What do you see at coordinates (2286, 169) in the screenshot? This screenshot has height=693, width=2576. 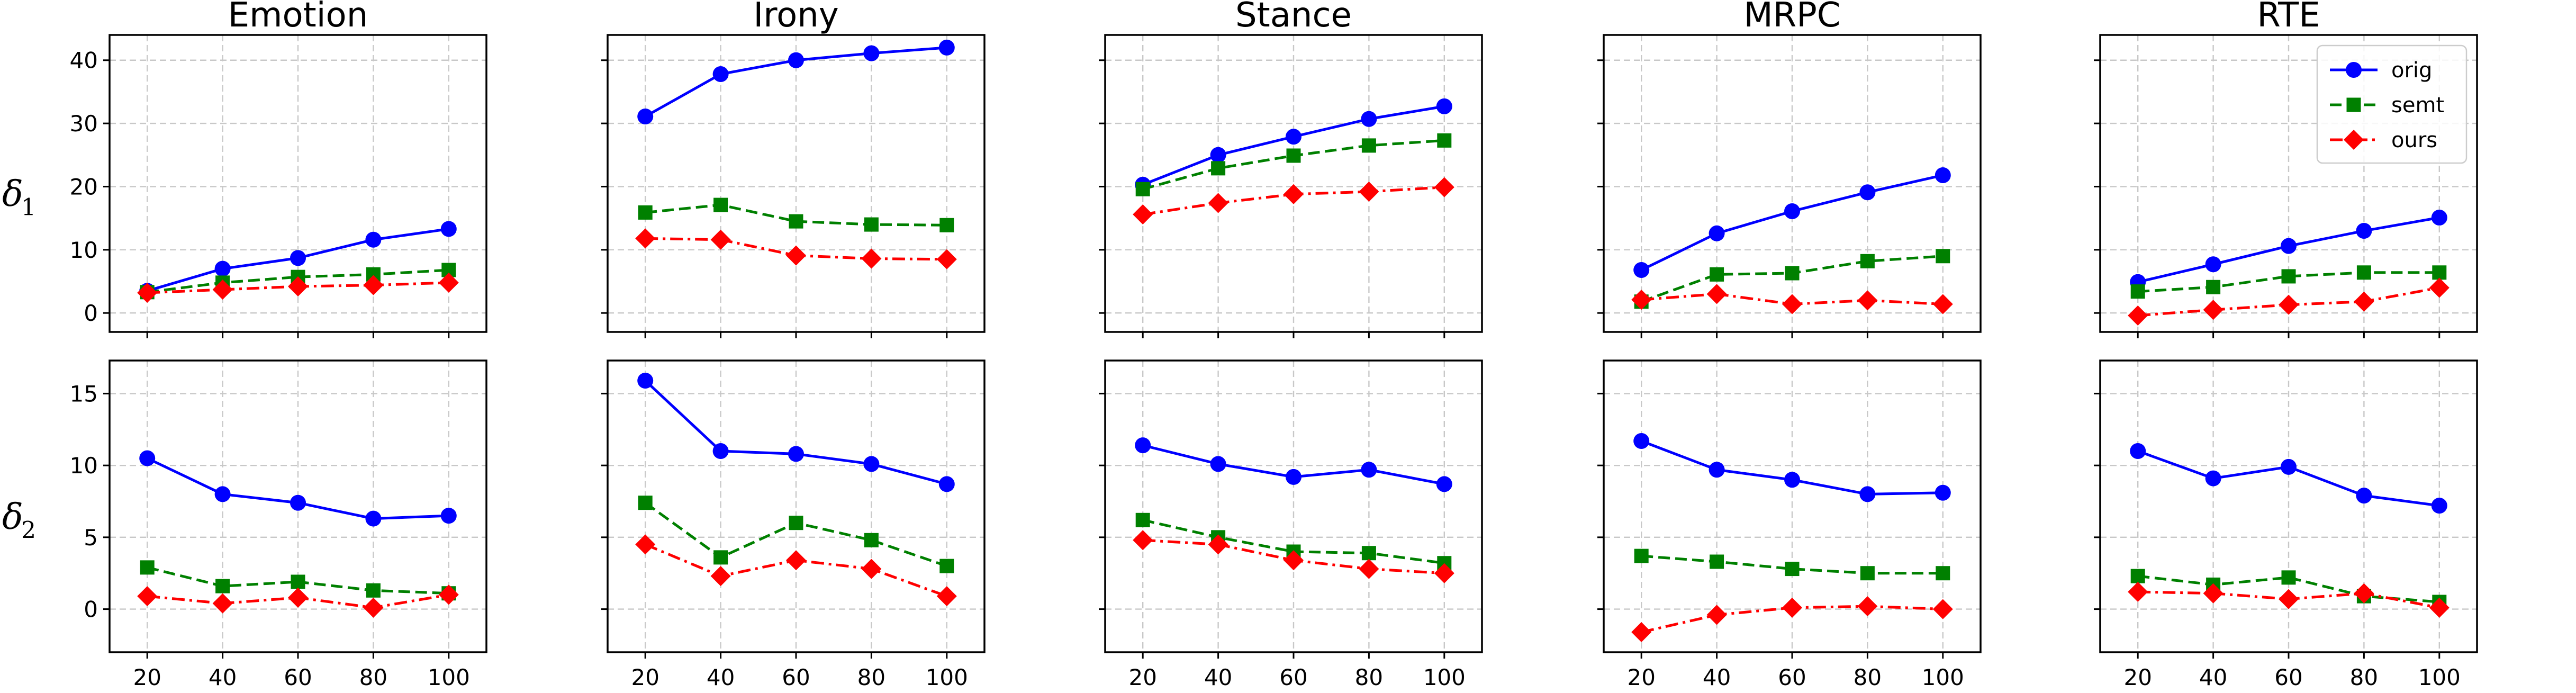 I see `panel-4: RTE orig semt ours` at bounding box center [2286, 169].